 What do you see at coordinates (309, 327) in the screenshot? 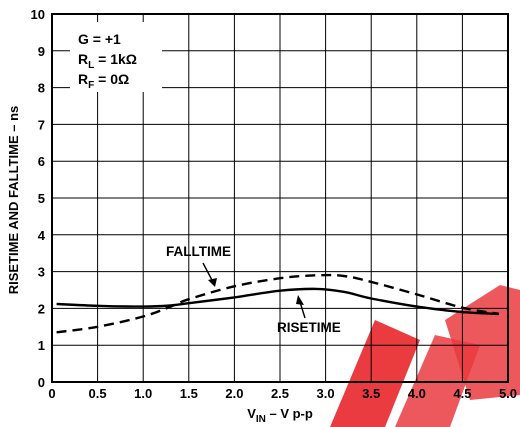
I see `annotation-risetime: RISETIME` at bounding box center [309, 327].